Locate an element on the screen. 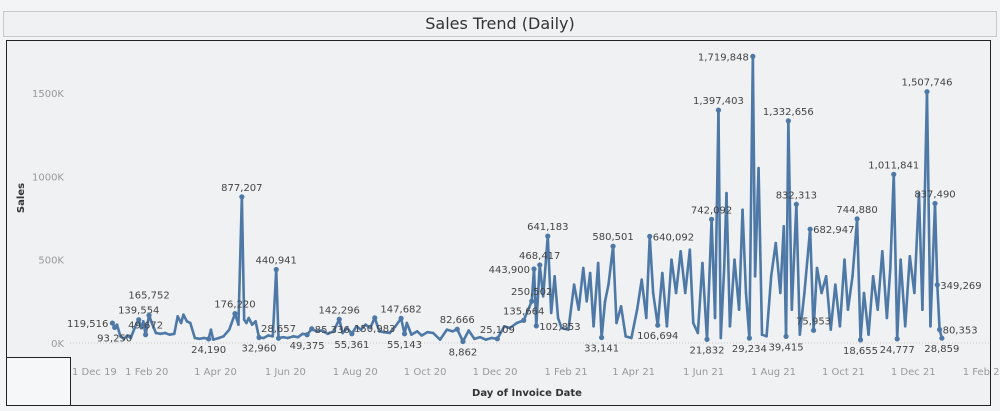 This screenshot has width=1000, height=411. data-label: 75,953 is located at coordinates (813, 321).